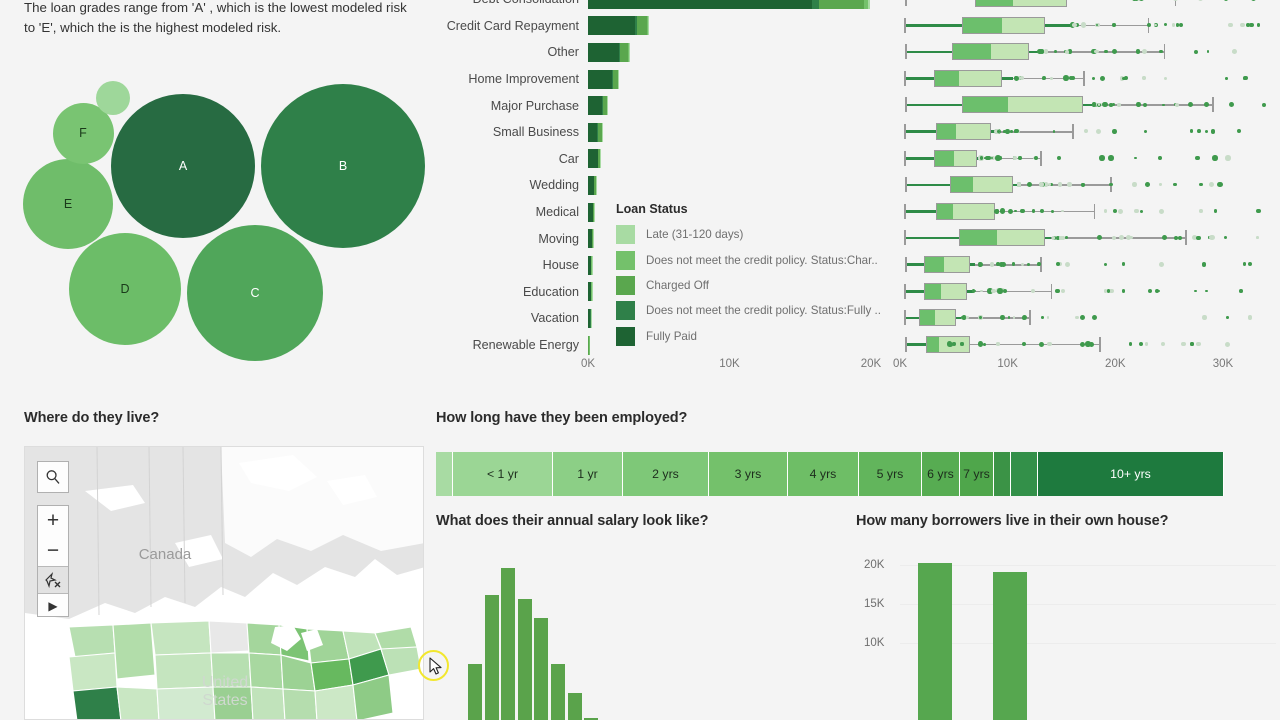 The width and height of the screenshot is (1280, 720). I want to click on bar-row: Moving, so click(660, 238).